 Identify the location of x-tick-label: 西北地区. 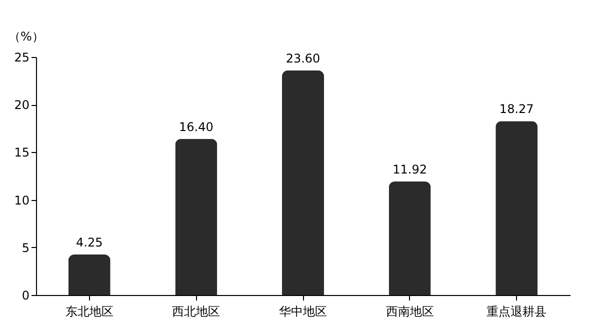
(196, 311).